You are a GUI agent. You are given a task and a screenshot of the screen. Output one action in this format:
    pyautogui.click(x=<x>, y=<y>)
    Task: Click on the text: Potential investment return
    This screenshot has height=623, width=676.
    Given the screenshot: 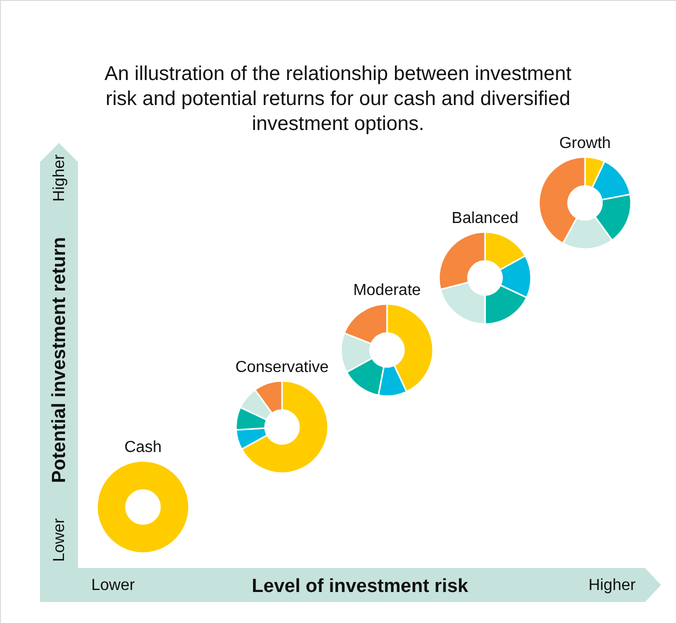 What is the action you would take?
    pyautogui.click(x=59, y=360)
    